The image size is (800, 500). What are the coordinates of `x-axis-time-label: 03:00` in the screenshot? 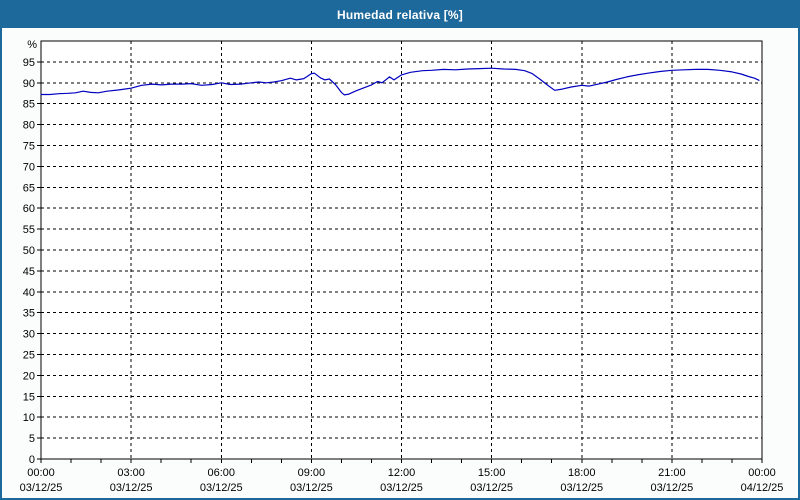 It's located at (131, 473).